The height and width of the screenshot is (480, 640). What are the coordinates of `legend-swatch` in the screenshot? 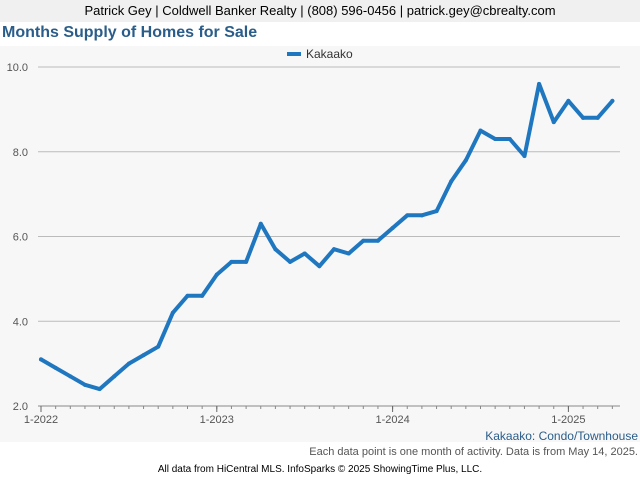 It's located at (294, 54).